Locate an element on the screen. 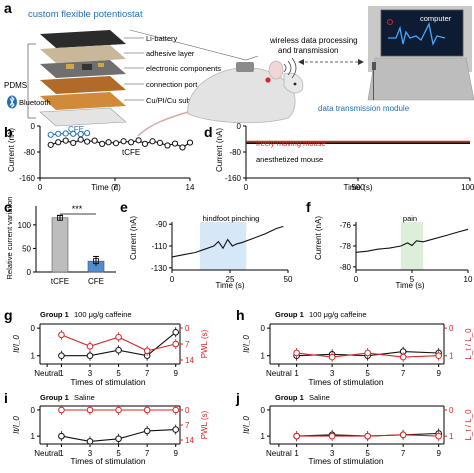 The image size is (474, 473). b-ylabel: Current (nA) is located at coordinates (11, 150).